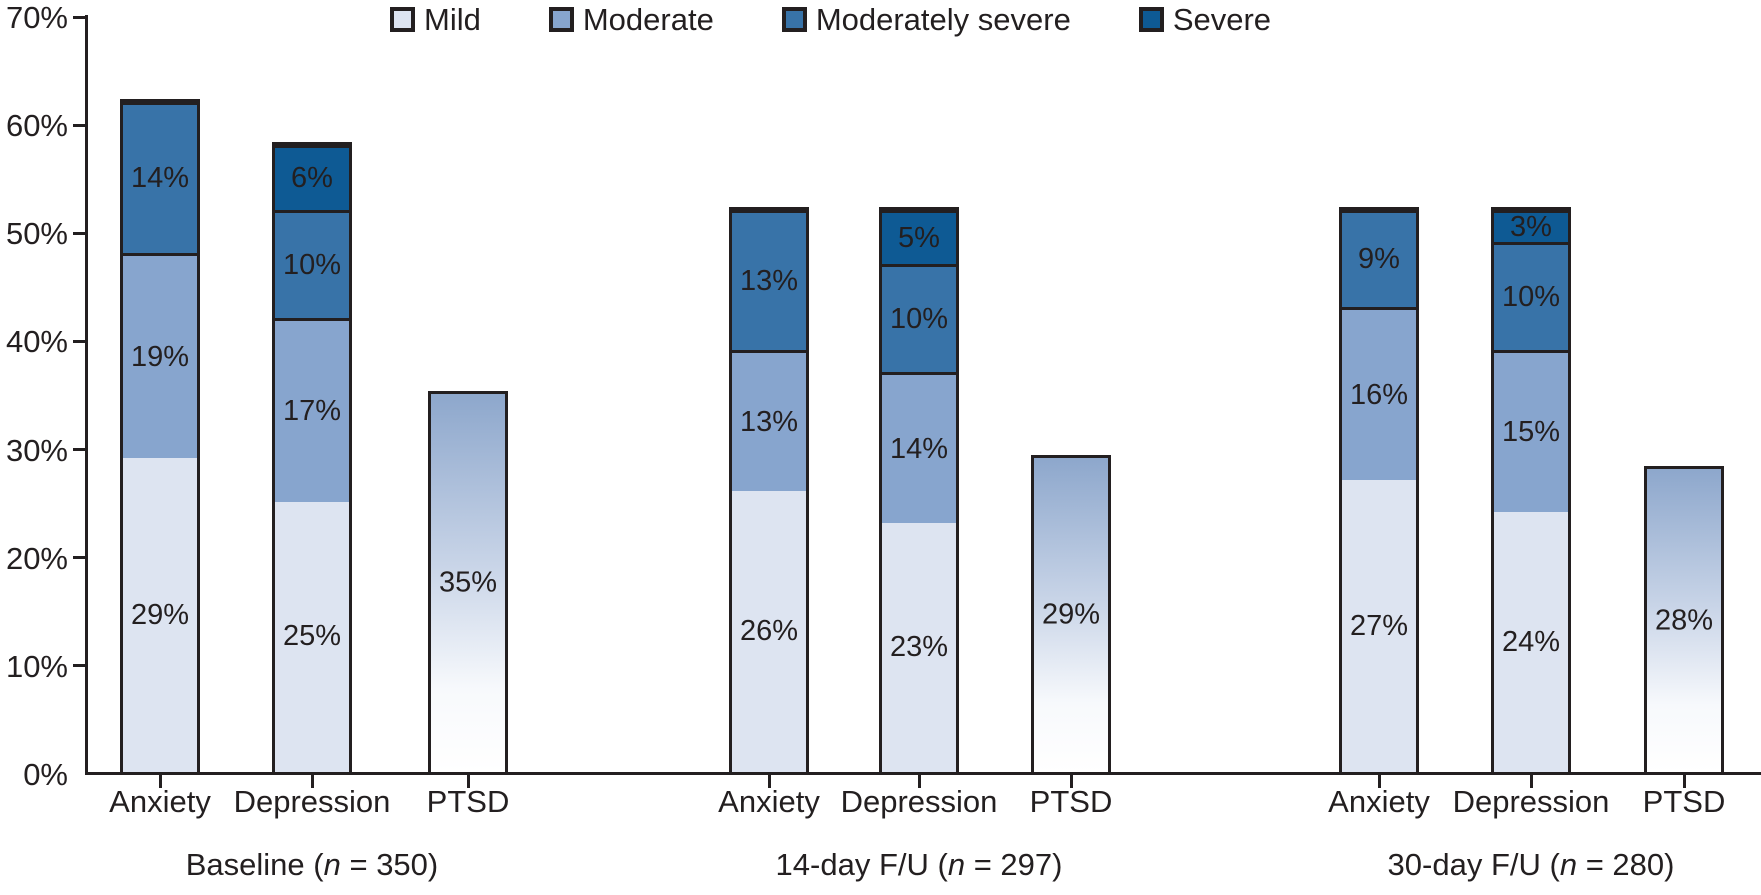 The image size is (1761, 895). Describe the element at coordinates (36, 342) in the screenshot. I see `y-axis-tick-label: 40%` at that location.